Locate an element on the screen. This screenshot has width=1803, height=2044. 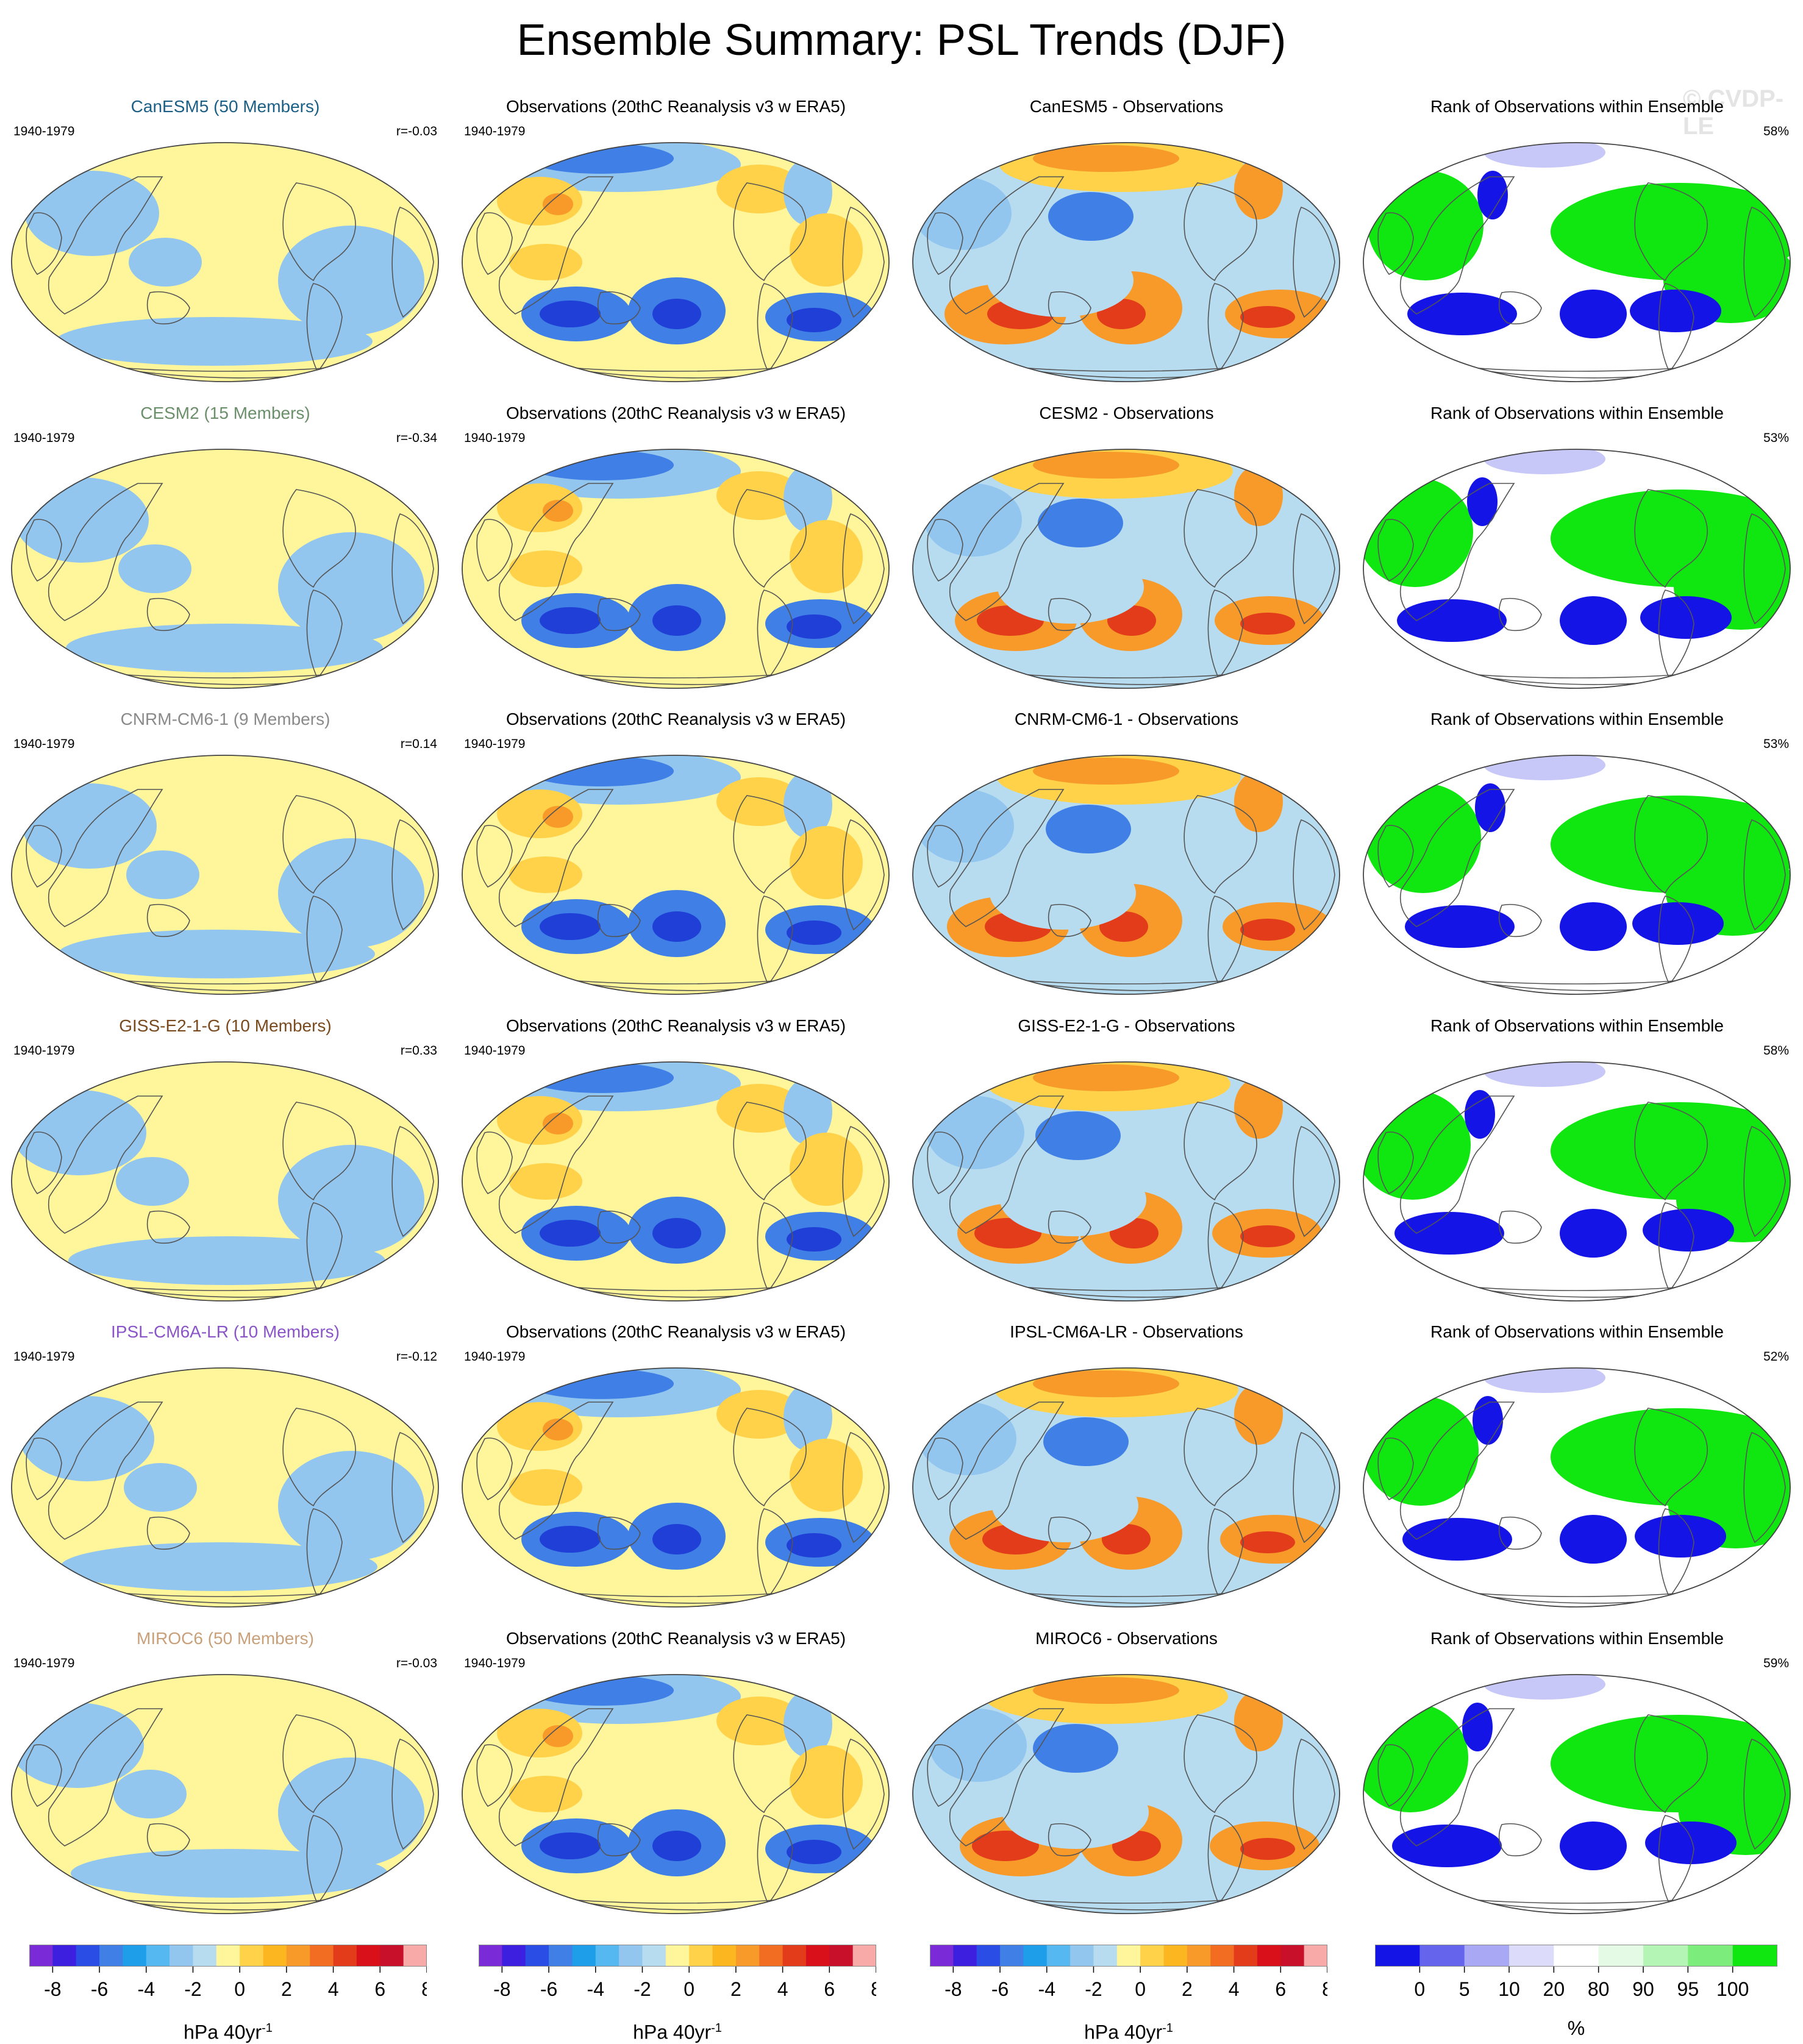
panel-title: CESM2 (15 Members) is located at coordinates (225, 413).